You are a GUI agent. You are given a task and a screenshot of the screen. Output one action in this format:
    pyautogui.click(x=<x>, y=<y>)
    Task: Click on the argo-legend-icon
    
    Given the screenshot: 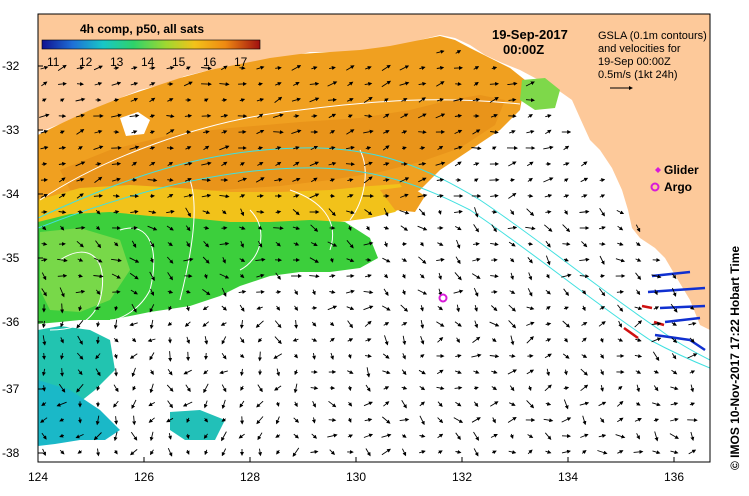 What is the action you would take?
    pyautogui.click(x=655, y=187)
    